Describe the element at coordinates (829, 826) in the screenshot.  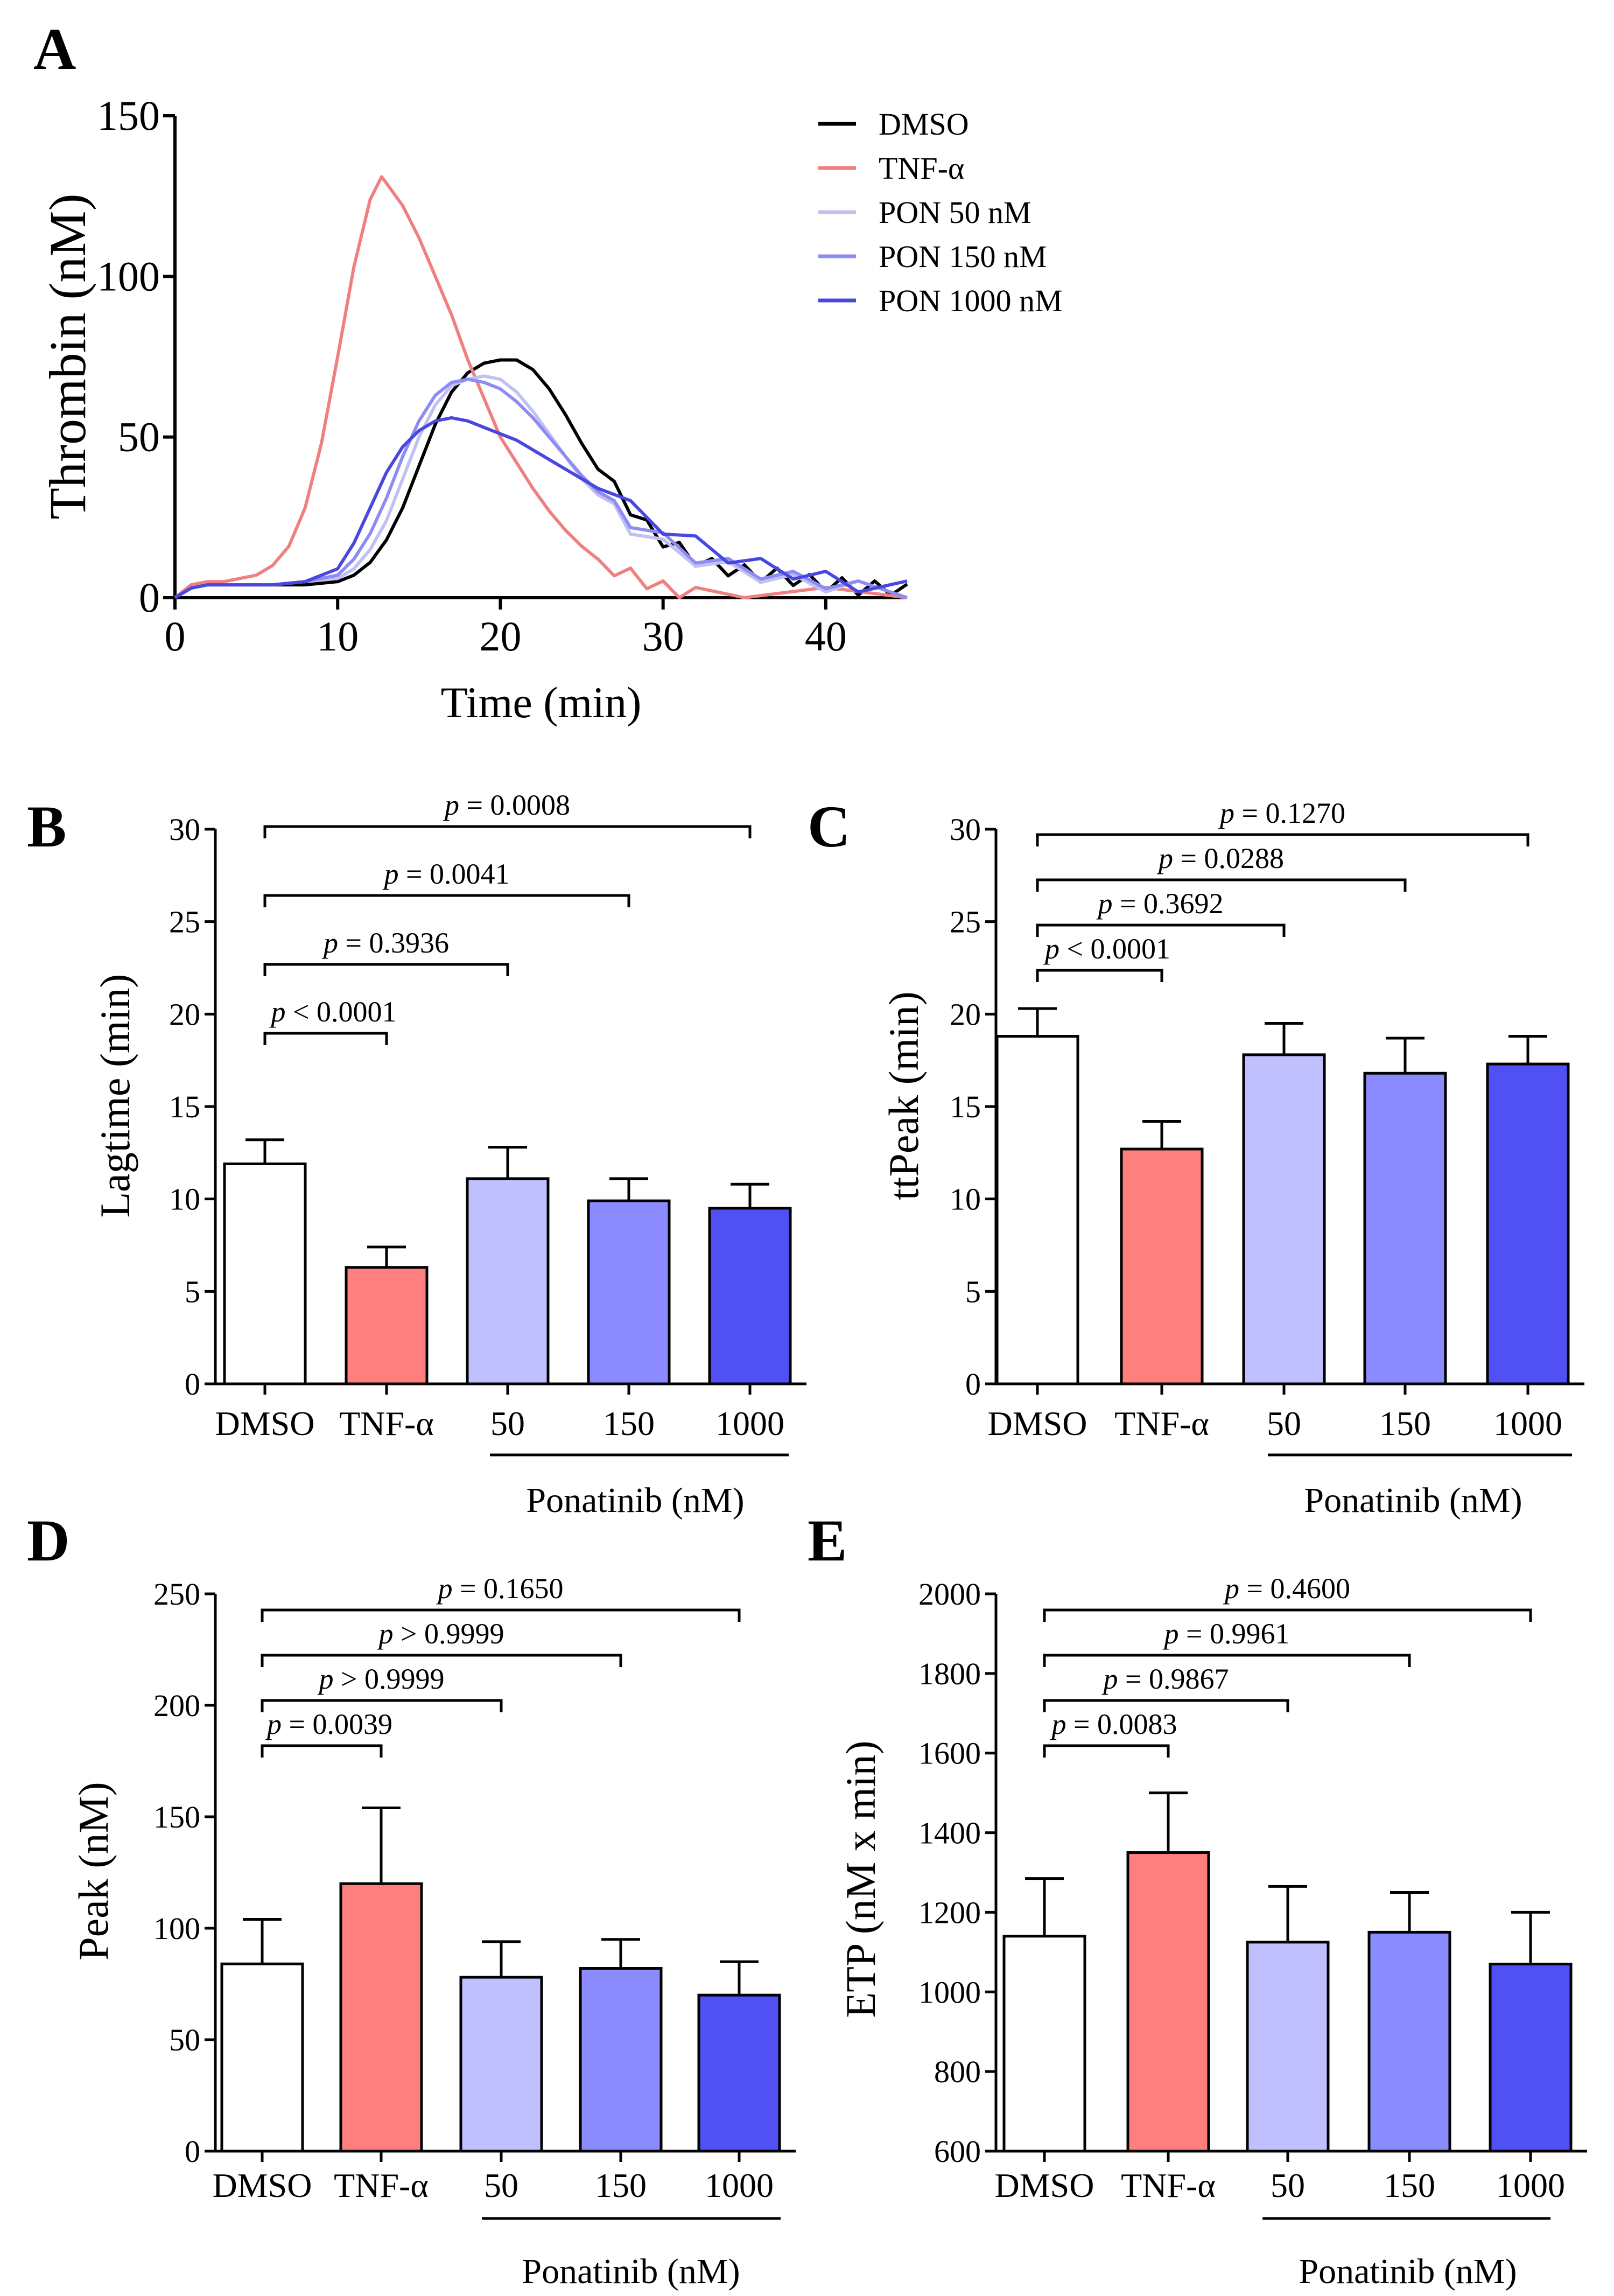
I see `panel-letter-c: C` at that location.